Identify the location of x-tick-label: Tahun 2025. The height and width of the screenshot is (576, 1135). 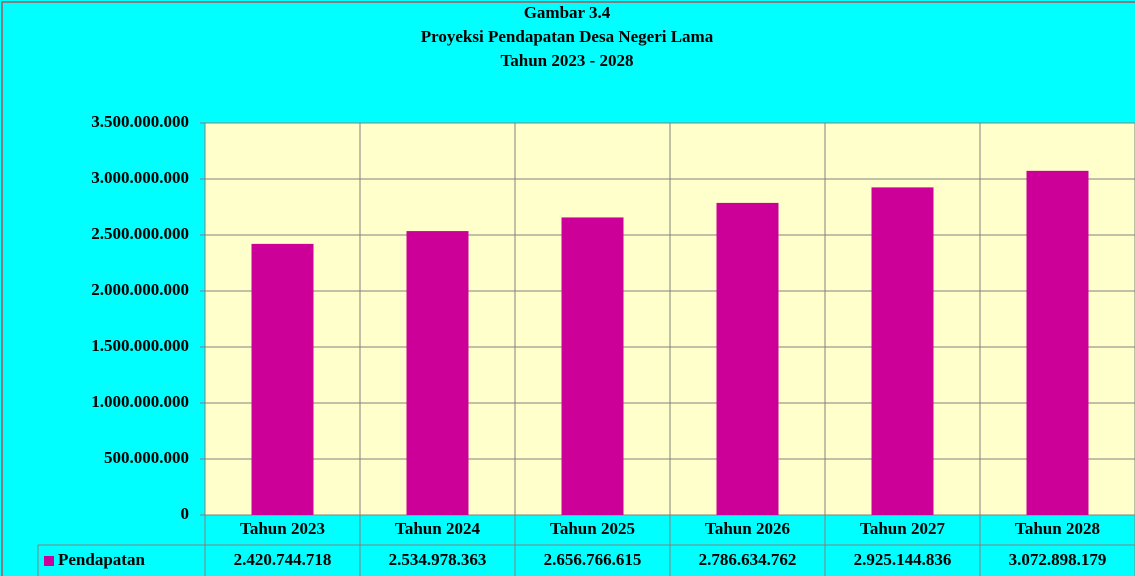
(592, 528).